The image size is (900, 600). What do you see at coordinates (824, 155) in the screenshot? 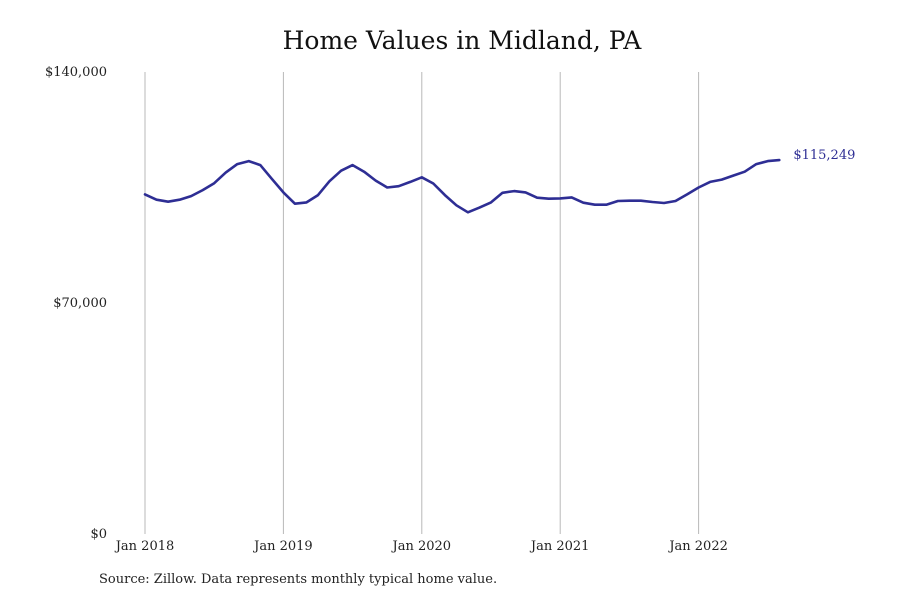
I see `end-value-label: $115,249` at bounding box center [824, 155].